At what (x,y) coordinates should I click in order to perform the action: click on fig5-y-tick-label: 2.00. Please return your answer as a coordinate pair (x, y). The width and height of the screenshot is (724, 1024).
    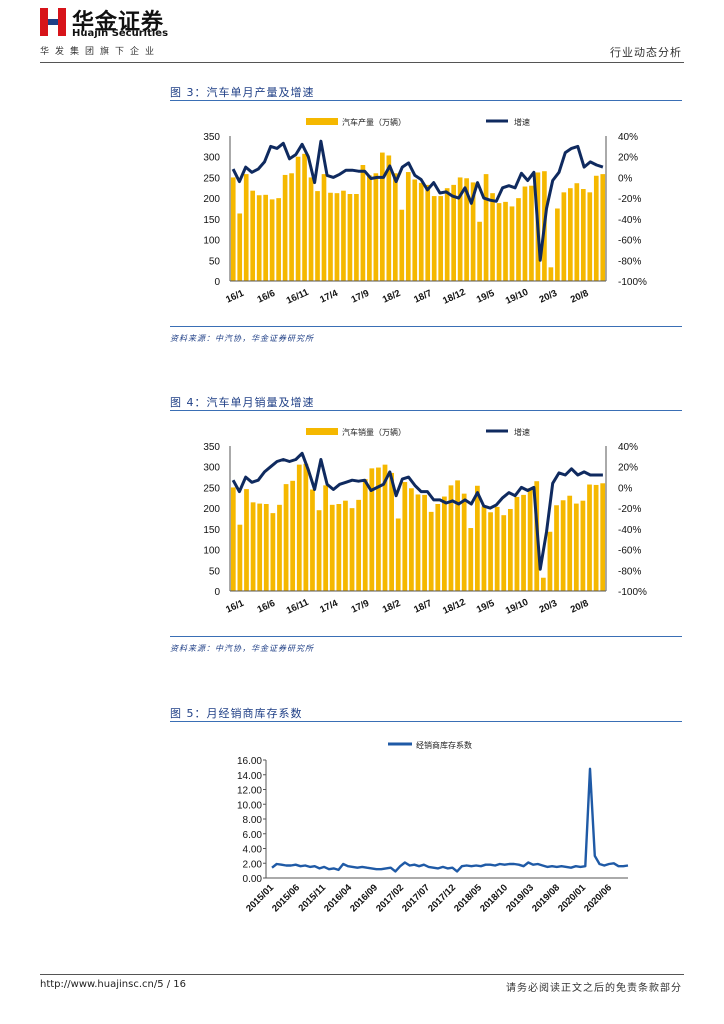
    Looking at the image, I should click on (253, 864).